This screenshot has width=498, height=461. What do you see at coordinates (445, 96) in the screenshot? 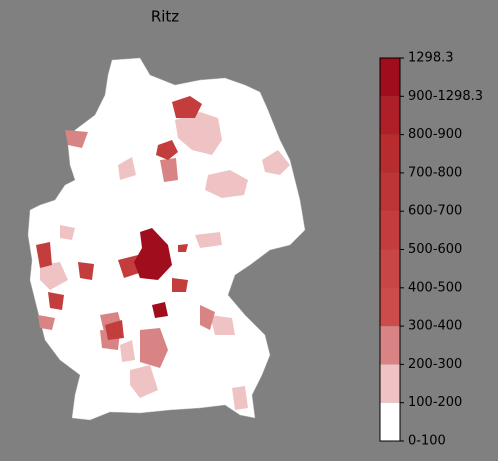
I see `colorbar-label: 900-1298.3` at bounding box center [445, 96].